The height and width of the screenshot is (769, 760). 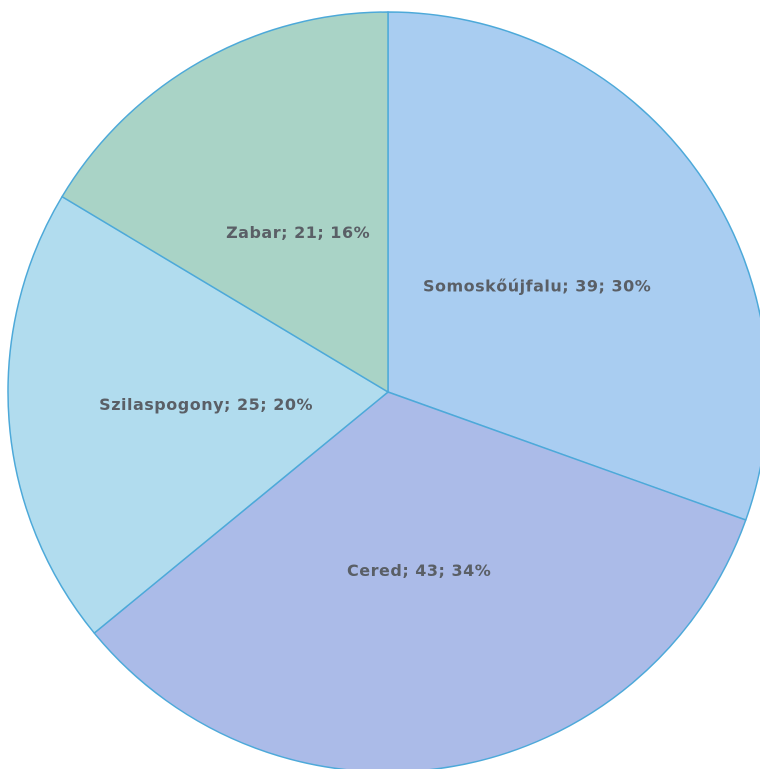 What do you see at coordinates (537, 285) in the screenshot?
I see `data-label: Somoskőújfalu; 39; 30%` at bounding box center [537, 285].